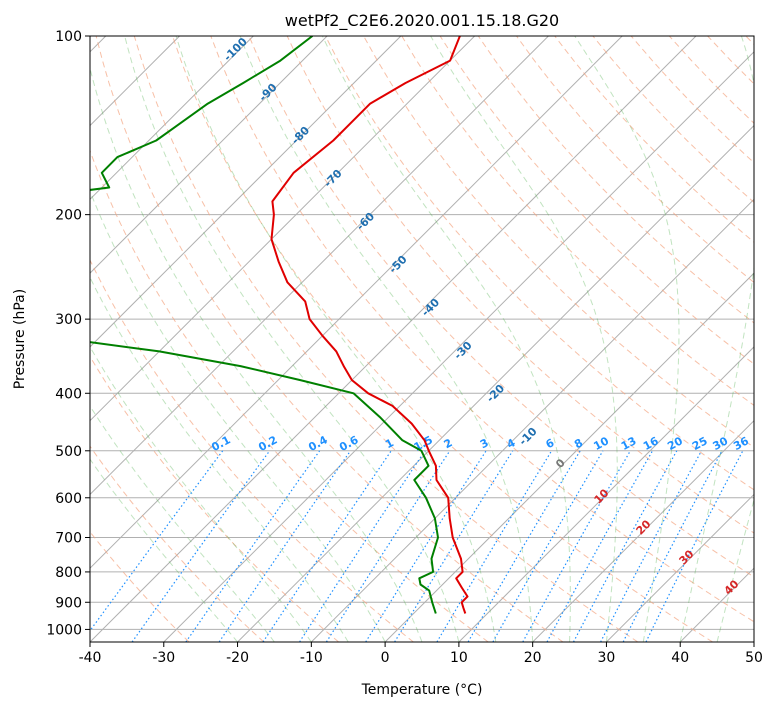 Image resolution: width=775 pixels, height=708 pixels. I want to click on dry-adiabat-label: -50, so click(397, 264).